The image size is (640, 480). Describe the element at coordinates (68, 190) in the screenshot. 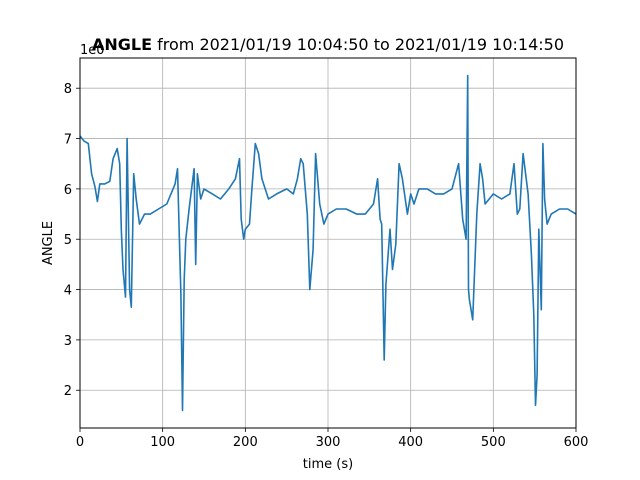

I see `y-tick-label: 6` at that location.